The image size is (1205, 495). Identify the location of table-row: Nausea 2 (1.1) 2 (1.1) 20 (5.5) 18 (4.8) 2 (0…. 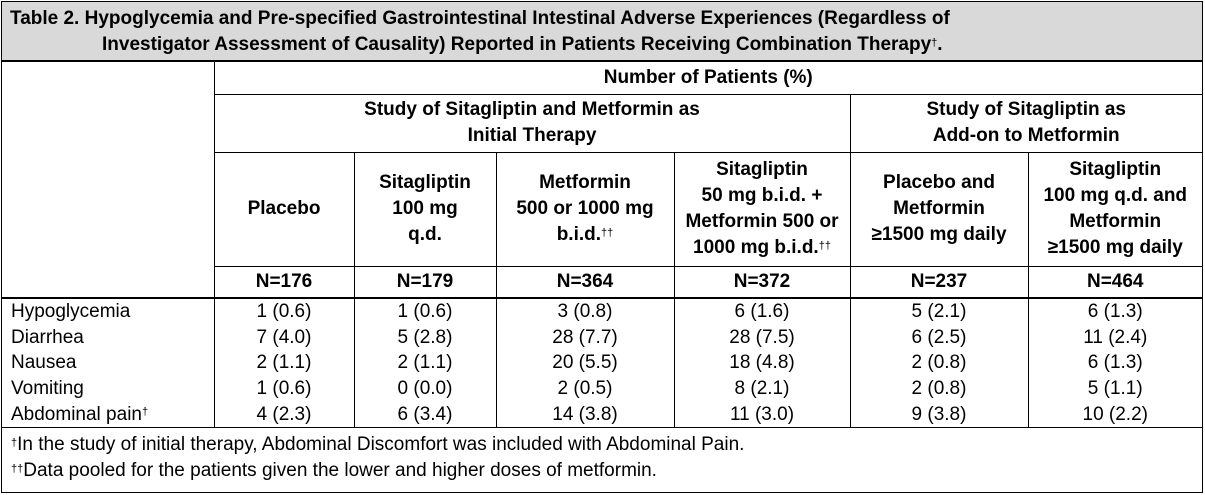
(602, 363).